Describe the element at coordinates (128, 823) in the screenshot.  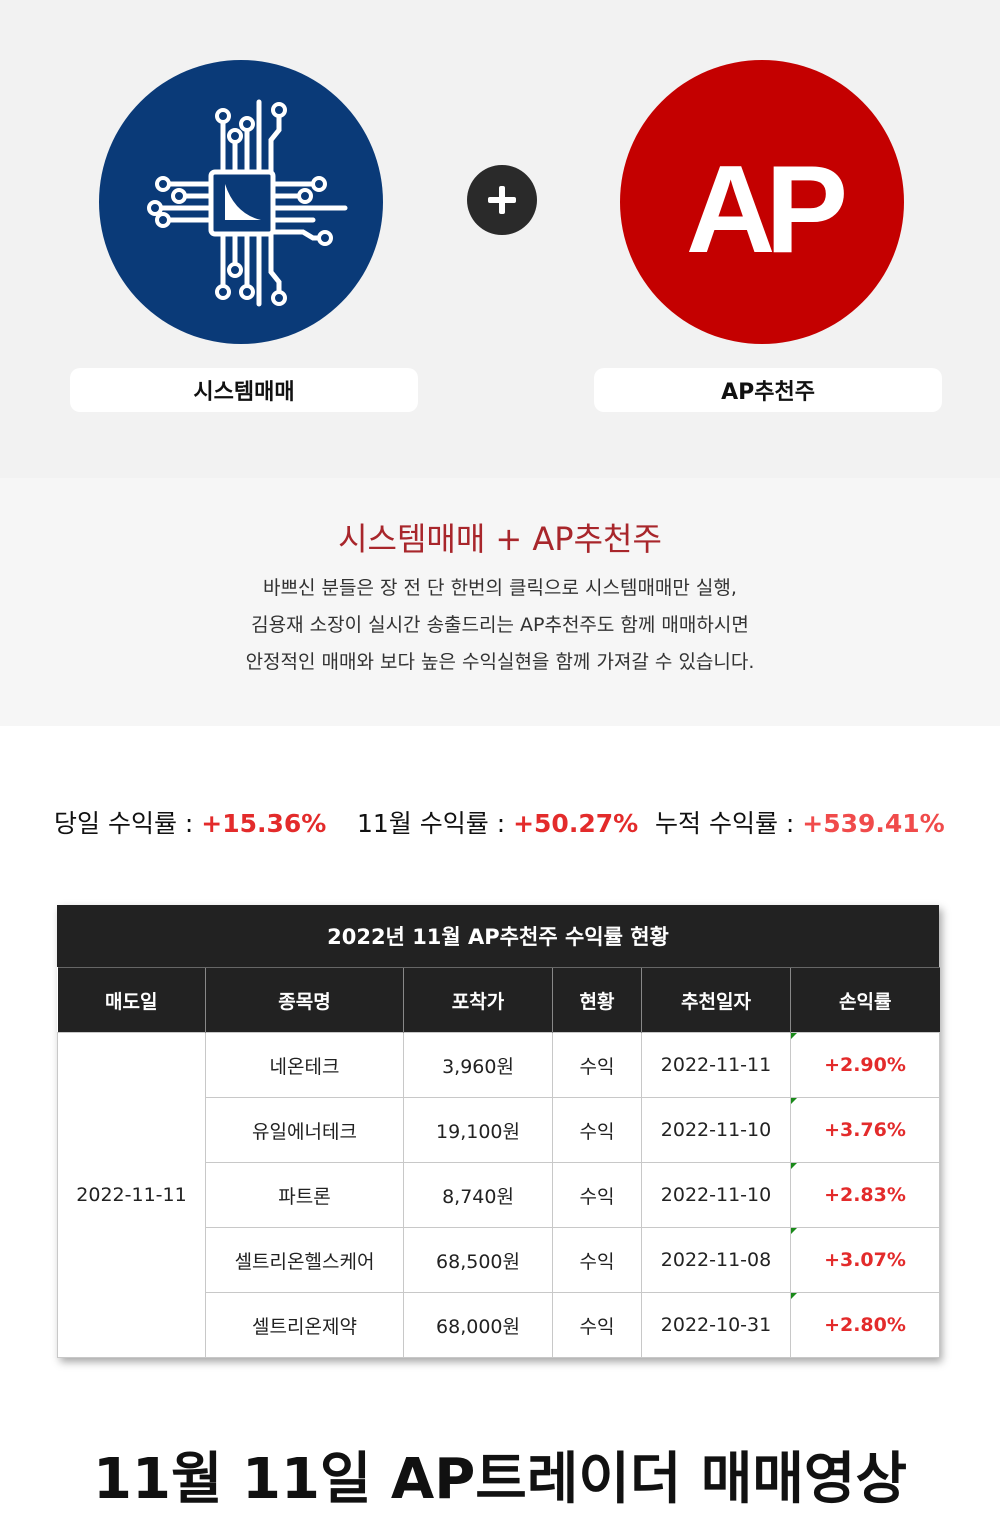
I see `daily-return-label: 당일 수익률 :` at that location.